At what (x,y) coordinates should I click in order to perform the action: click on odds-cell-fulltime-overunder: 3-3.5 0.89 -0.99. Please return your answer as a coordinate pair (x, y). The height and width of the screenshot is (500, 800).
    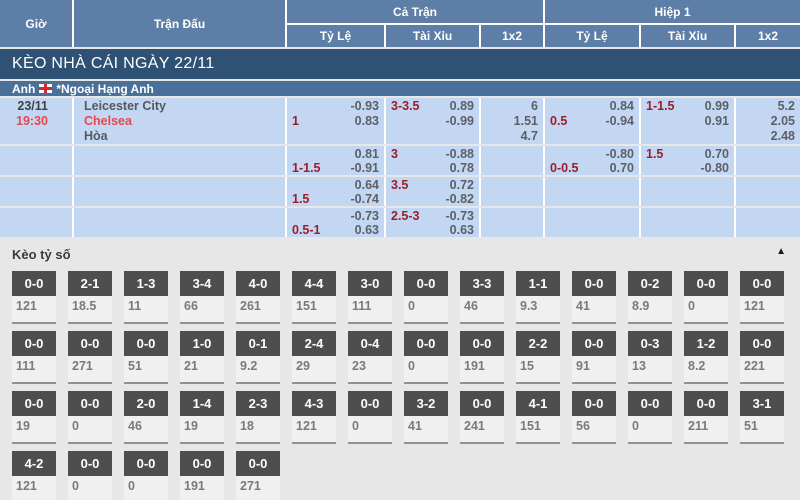
    Looking at the image, I should click on (432, 121).